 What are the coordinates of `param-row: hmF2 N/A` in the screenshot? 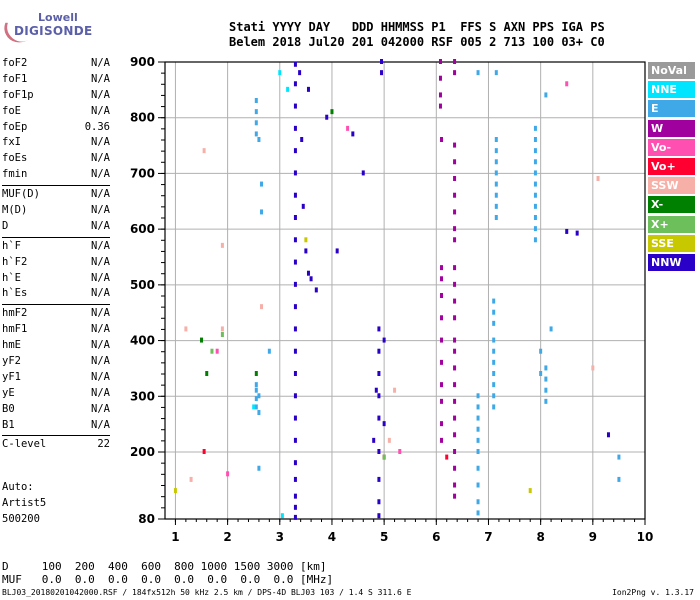 It's located at (56, 315).